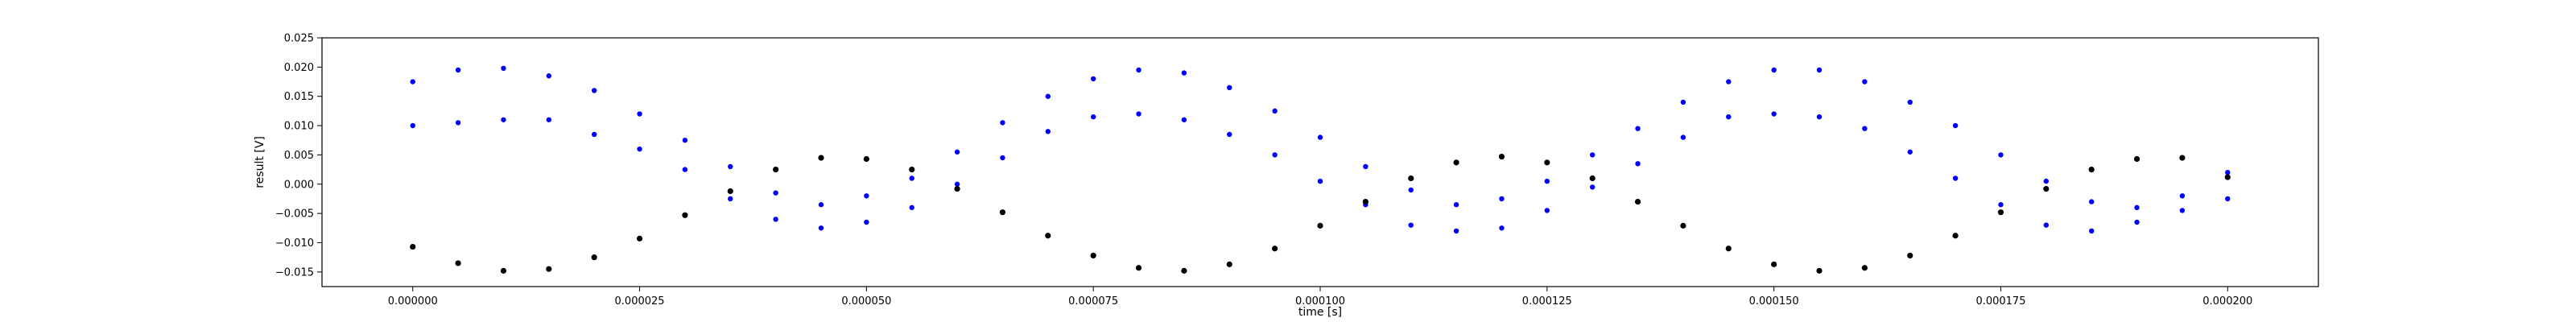 The width and height of the screenshot is (2576, 322). I want to click on y-tick-label: 0.005, so click(299, 156).